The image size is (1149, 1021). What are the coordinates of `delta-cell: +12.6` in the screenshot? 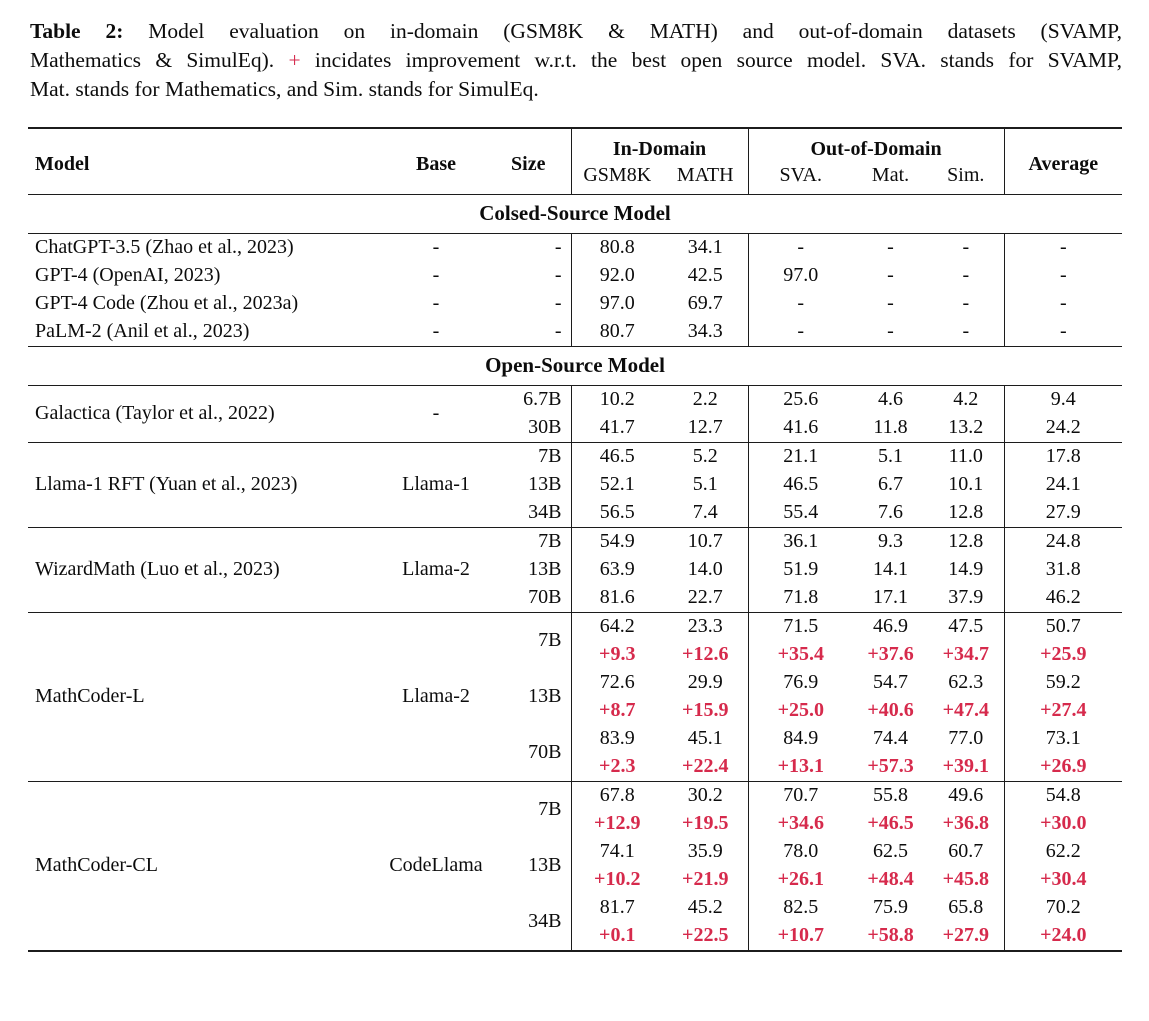 It's located at (705, 654).